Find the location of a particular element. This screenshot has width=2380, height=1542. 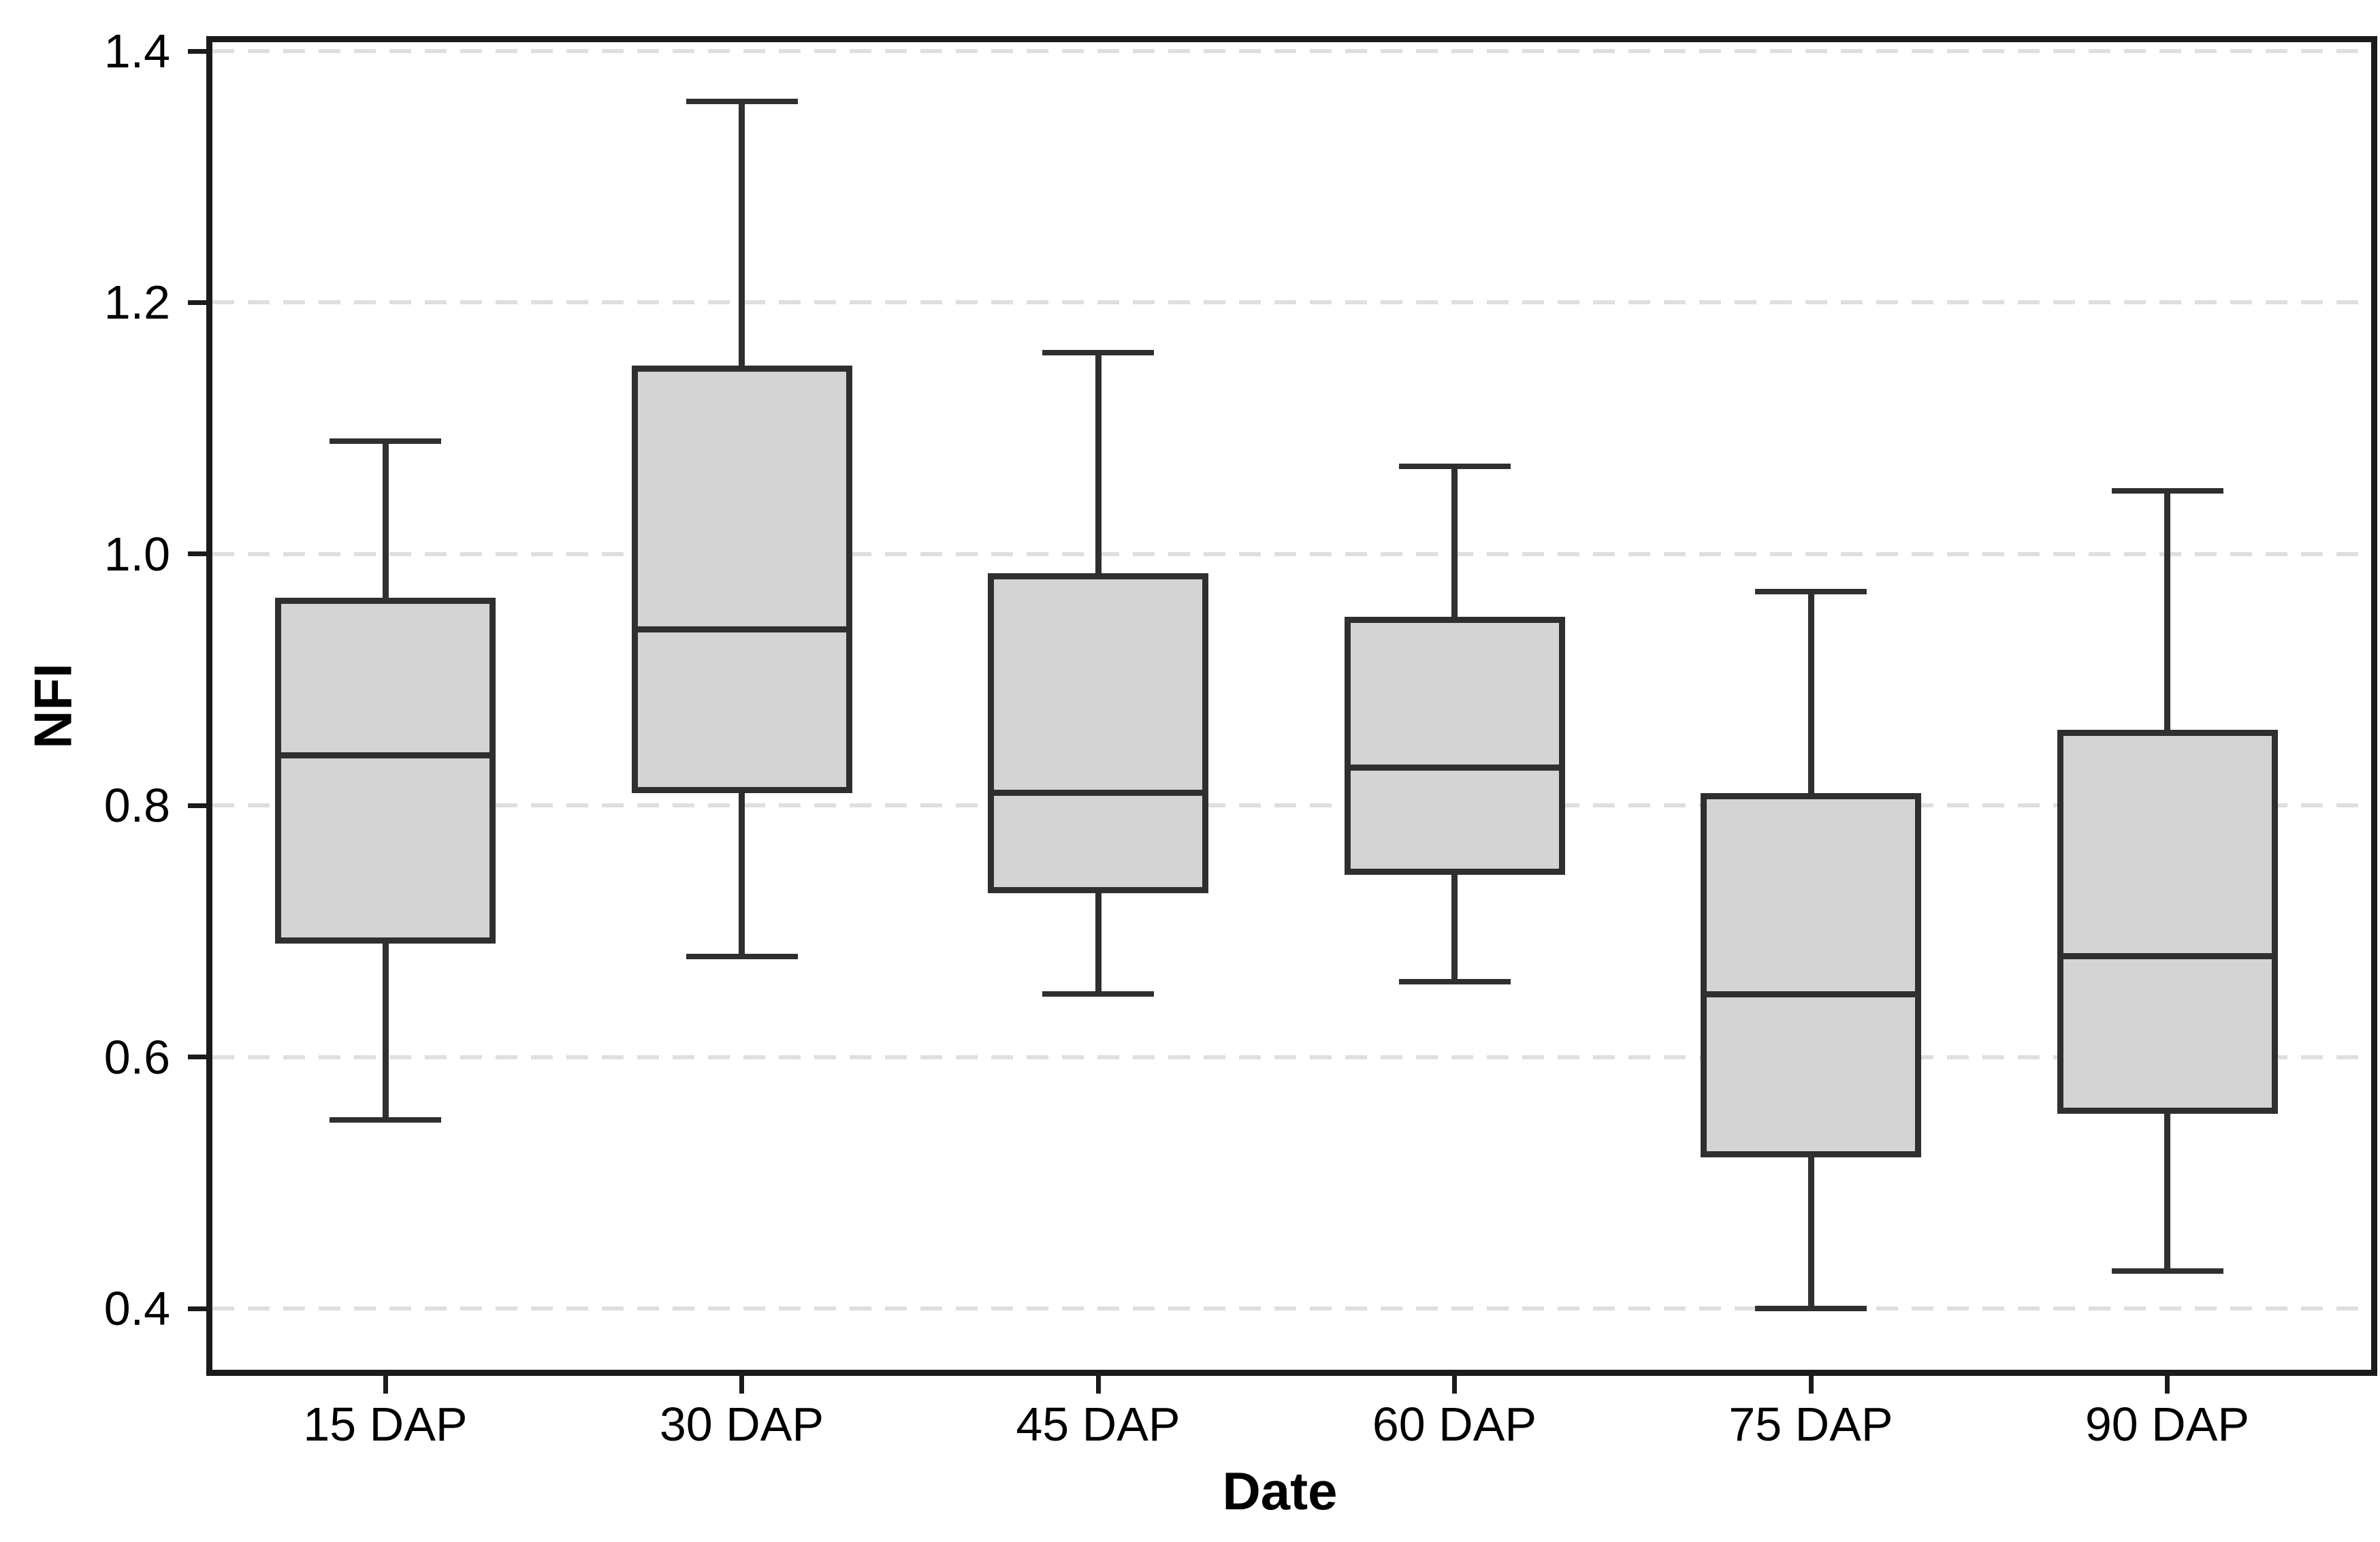

y-tick-label-1-0: 1.0 is located at coordinates (136, 554).